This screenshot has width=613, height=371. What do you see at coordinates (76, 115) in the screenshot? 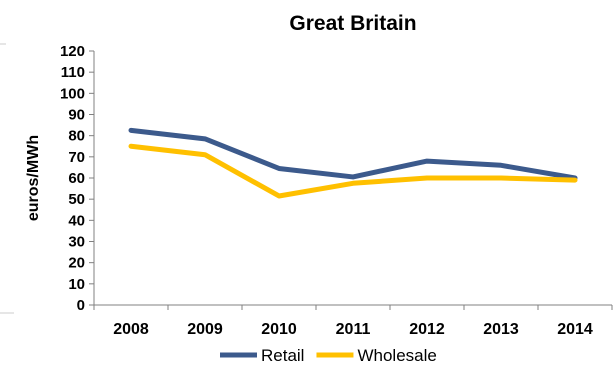
I see `y-tick-label: 90` at bounding box center [76, 115].